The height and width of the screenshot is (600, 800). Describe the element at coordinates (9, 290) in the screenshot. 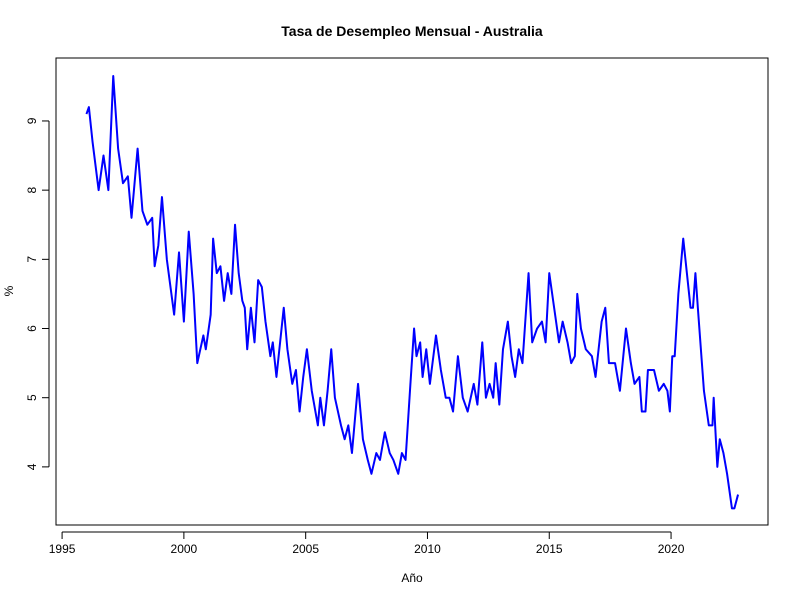

I see `y-axis-label: %` at that location.